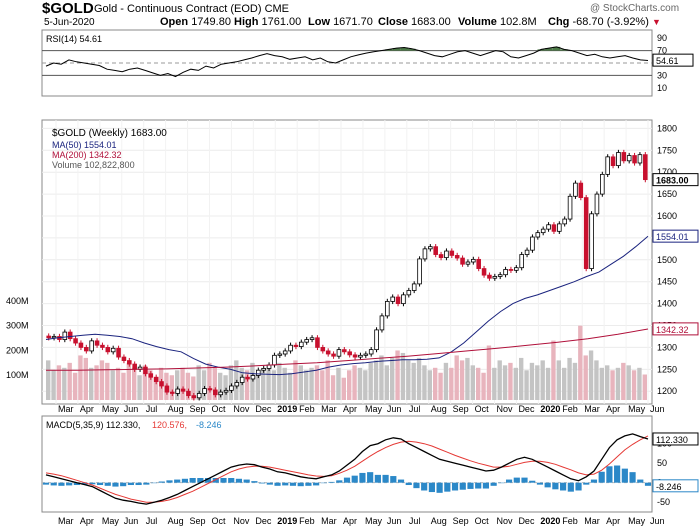  Describe the element at coordinates (667, 347) in the screenshot. I see `price-tick-label: 1300` at that location.